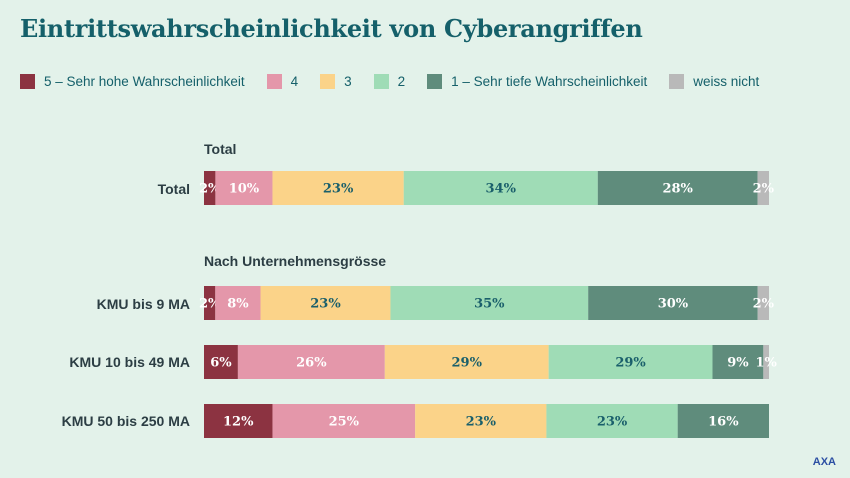 This screenshot has height=478, width=850. I want to click on data-label: 16%, so click(723, 422).